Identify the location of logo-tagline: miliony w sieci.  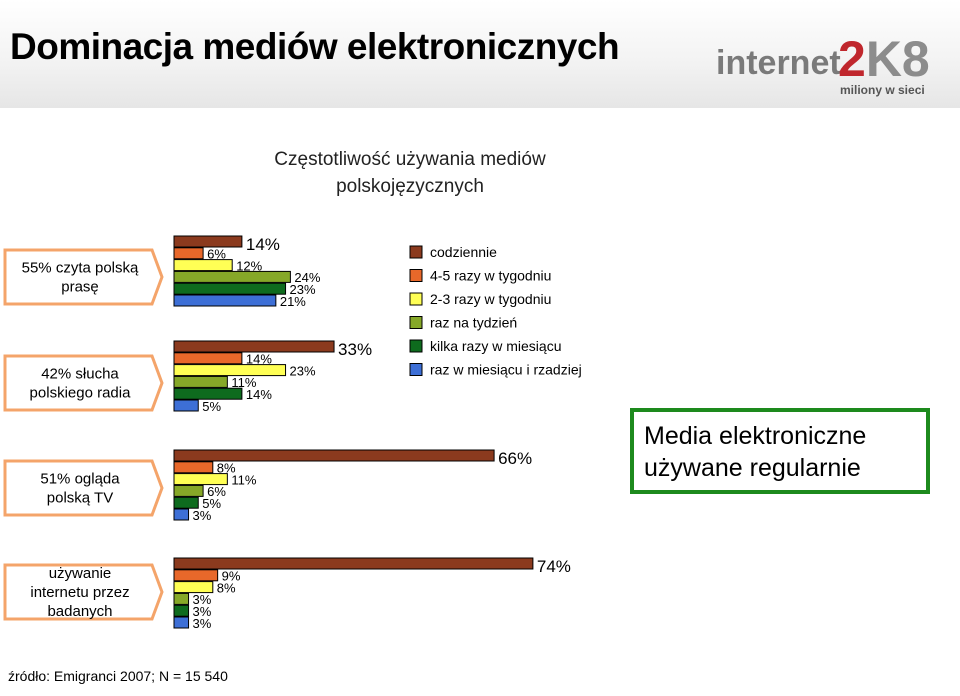
(882, 90).